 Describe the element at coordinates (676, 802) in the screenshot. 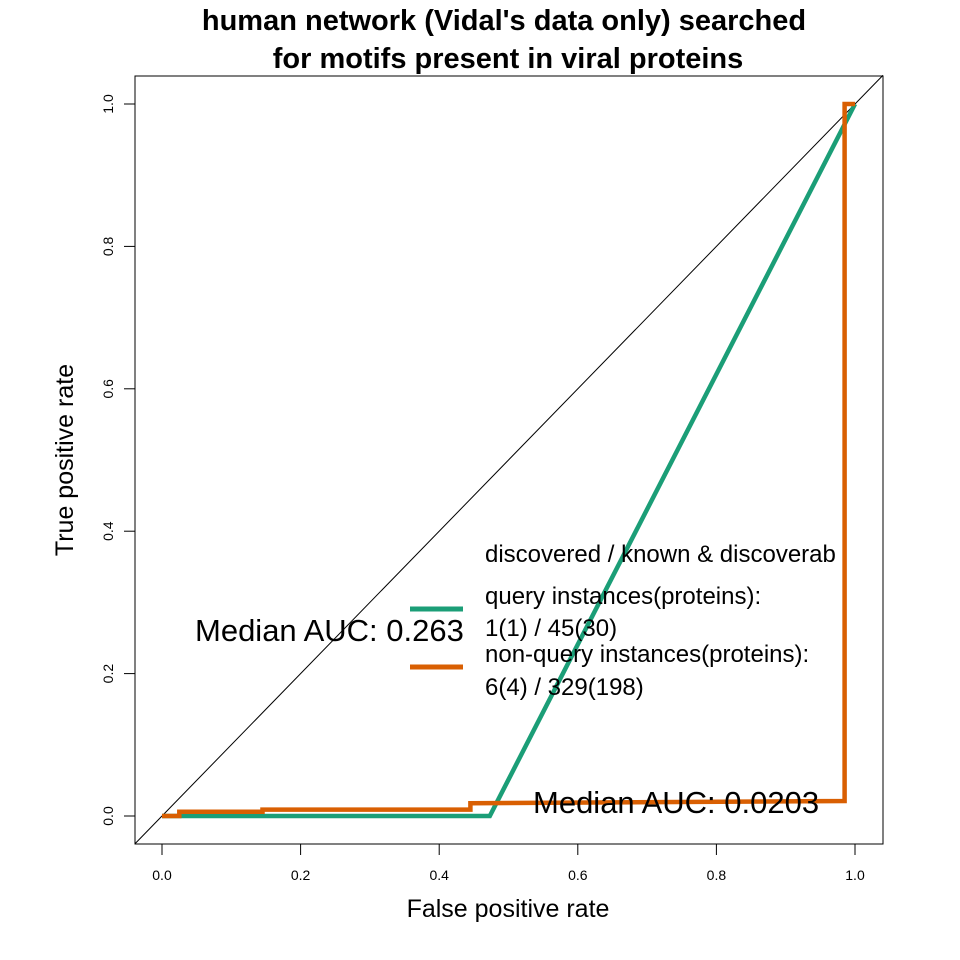

I see `median-auc-nonquery: Median AUC: 0.0203` at that location.